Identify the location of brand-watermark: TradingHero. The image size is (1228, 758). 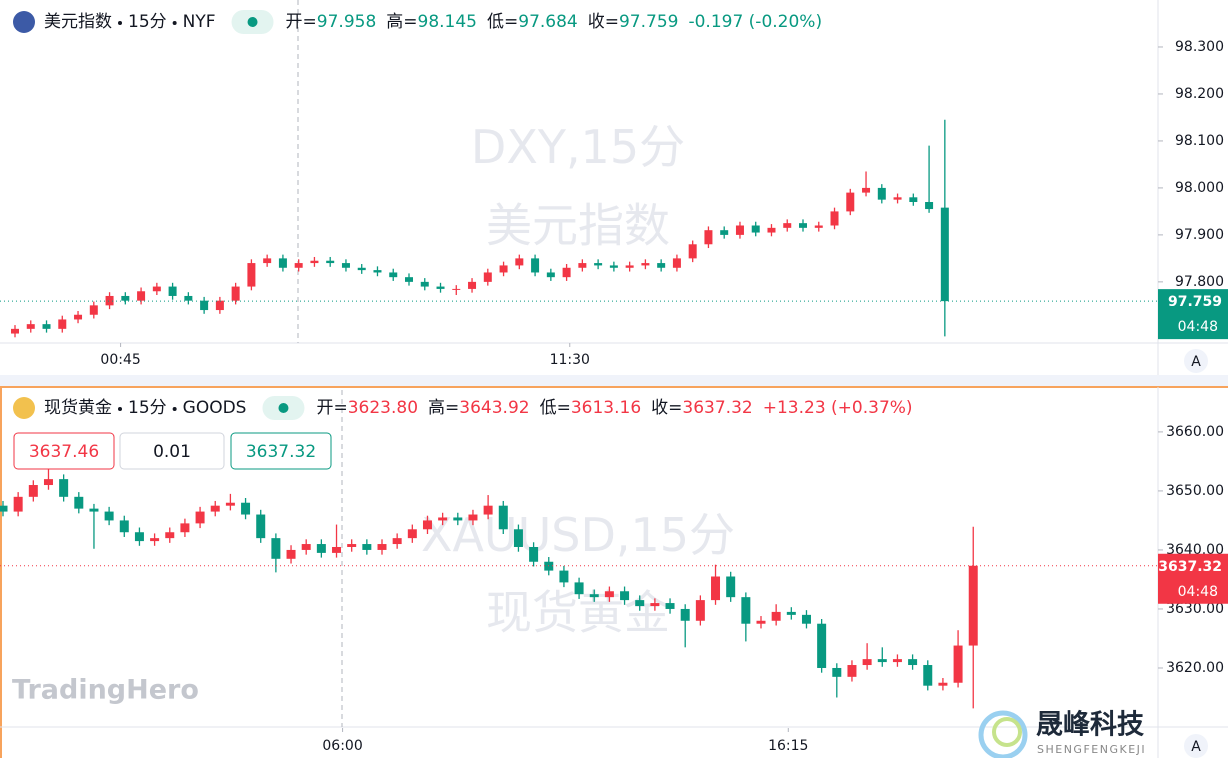
(105, 690).